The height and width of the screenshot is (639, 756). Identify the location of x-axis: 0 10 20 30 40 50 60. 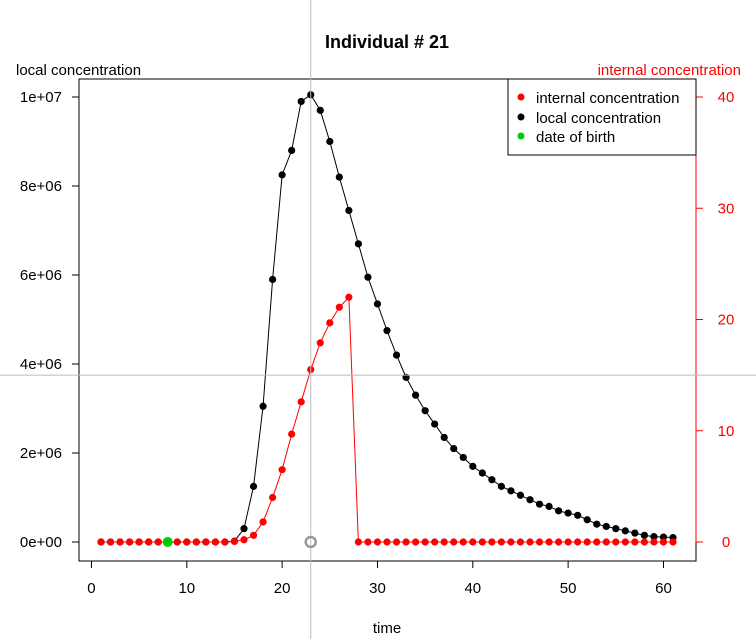
(379, 578).